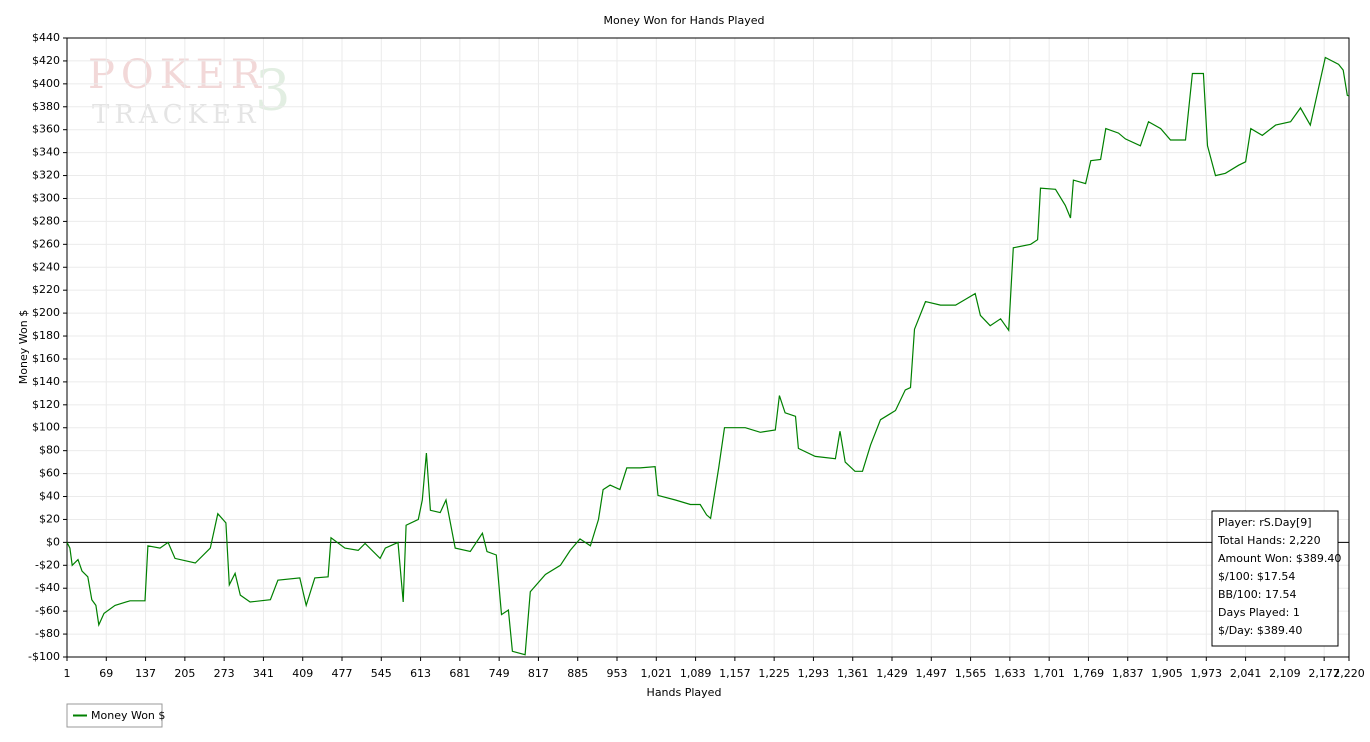 The image size is (1370, 742). What do you see at coordinates (47, 587) in the screenshot?
I see `y-tick-label: -$40` at bounding box center [47, 587].